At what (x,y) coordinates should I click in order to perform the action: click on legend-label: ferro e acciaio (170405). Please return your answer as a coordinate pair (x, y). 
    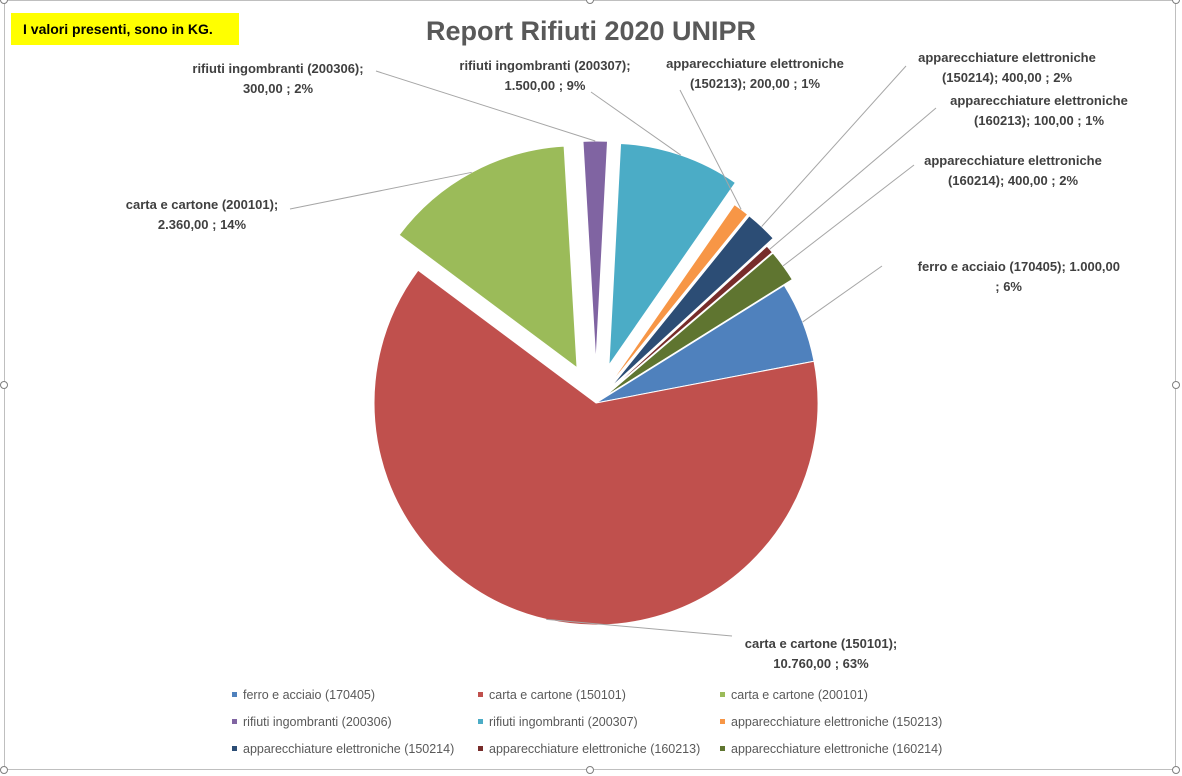
    Looking at the image, I should click on (309, 695).